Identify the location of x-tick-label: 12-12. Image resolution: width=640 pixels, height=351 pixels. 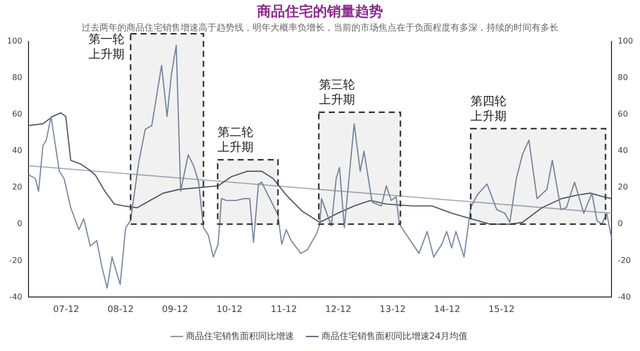
(338, 309).